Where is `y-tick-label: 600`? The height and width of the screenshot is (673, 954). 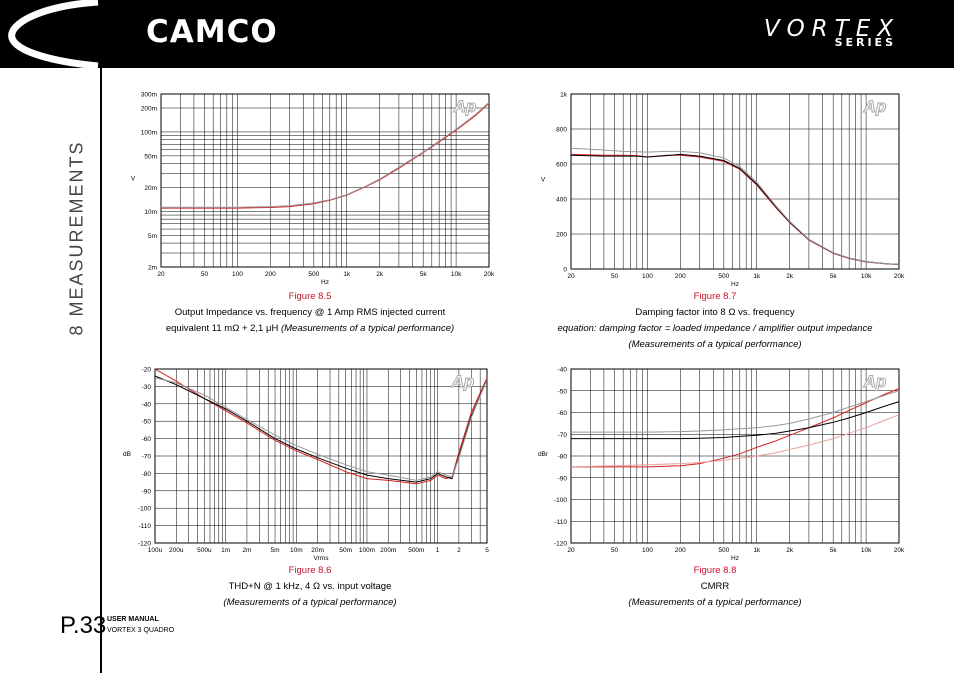
y-tick-label: 600 is located at coordinates (561, 165).